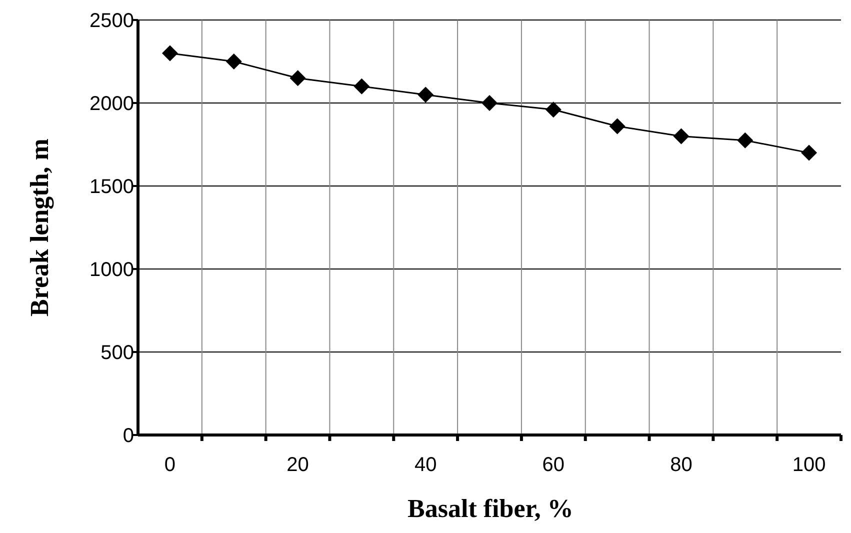  What do you see at coordinates (170, 465) in the screenshot?
I see `x-tick-label: 0` at bounding box center [170, 465].